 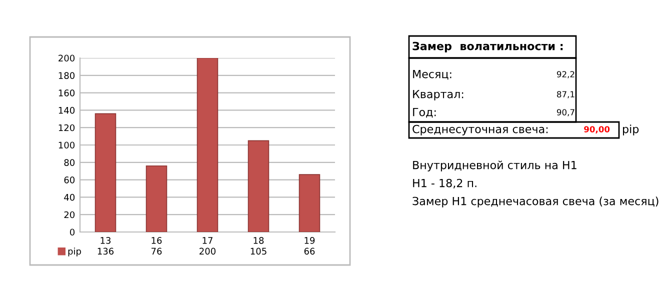 I want to click on legend-label: pip, so click(x=74, y=252).